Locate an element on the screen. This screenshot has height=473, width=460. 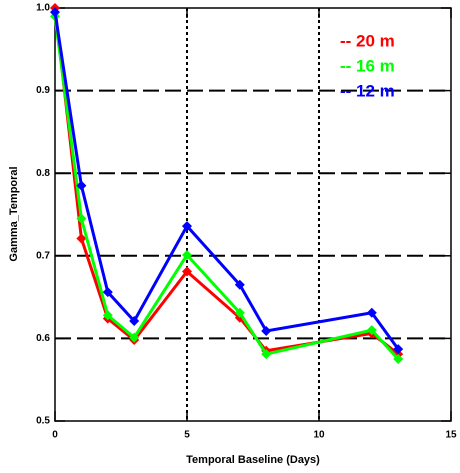
legend-label: -- 20 m is located at coordinates (367, 40).